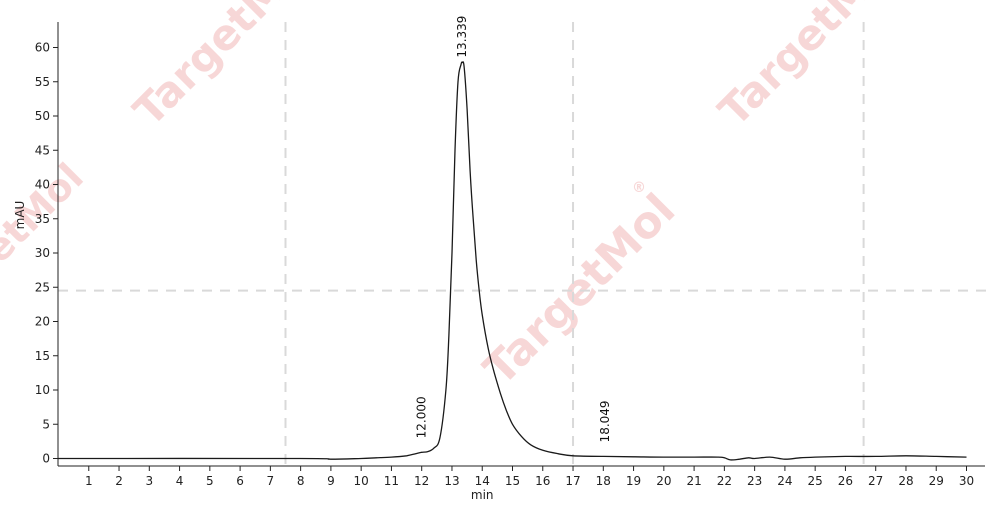 The width and height of the screenshot is (992, 508). Describe the element at coordinates (462, 37) in the screenshot. I see `peak-label-13-339: 13.339` at that location.